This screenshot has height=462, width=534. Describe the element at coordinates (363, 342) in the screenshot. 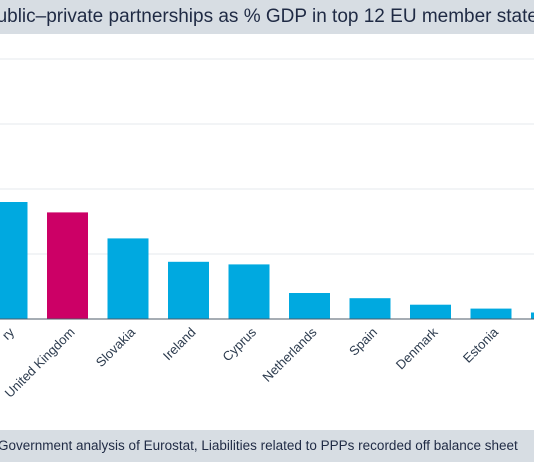

I see `tick-label: Spain` at that location.